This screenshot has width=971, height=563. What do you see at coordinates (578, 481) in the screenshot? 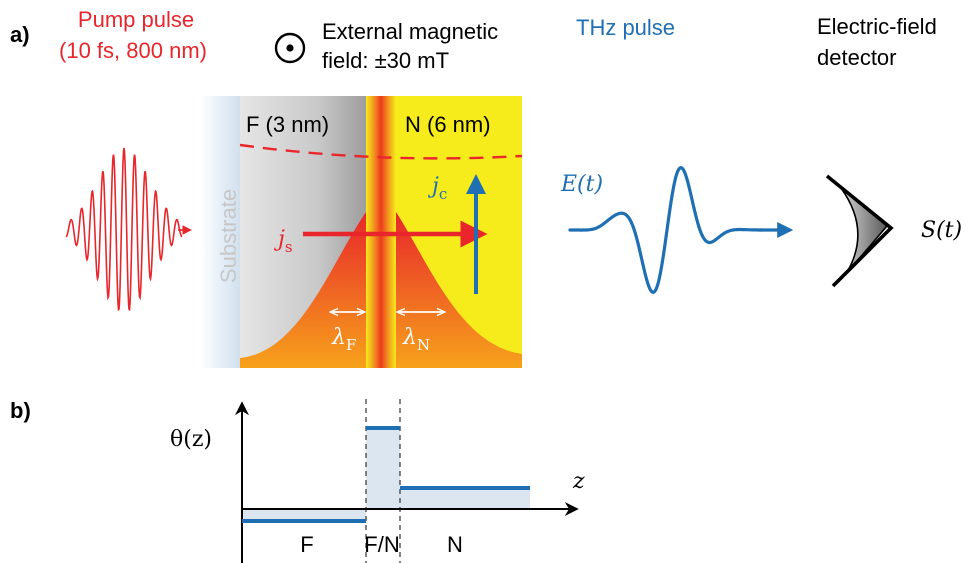
I see `x-axis-label: z` at bounding box center [578, 481].